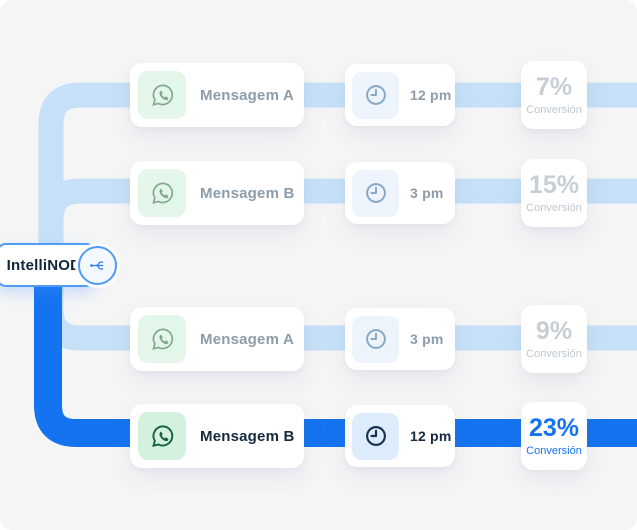 The height and width of the screenshot is (530, 637). What do you see at coordinates (554, 87) in the screenshot?
I see `conversion-value: 7%` at bounding box center [554, 87].